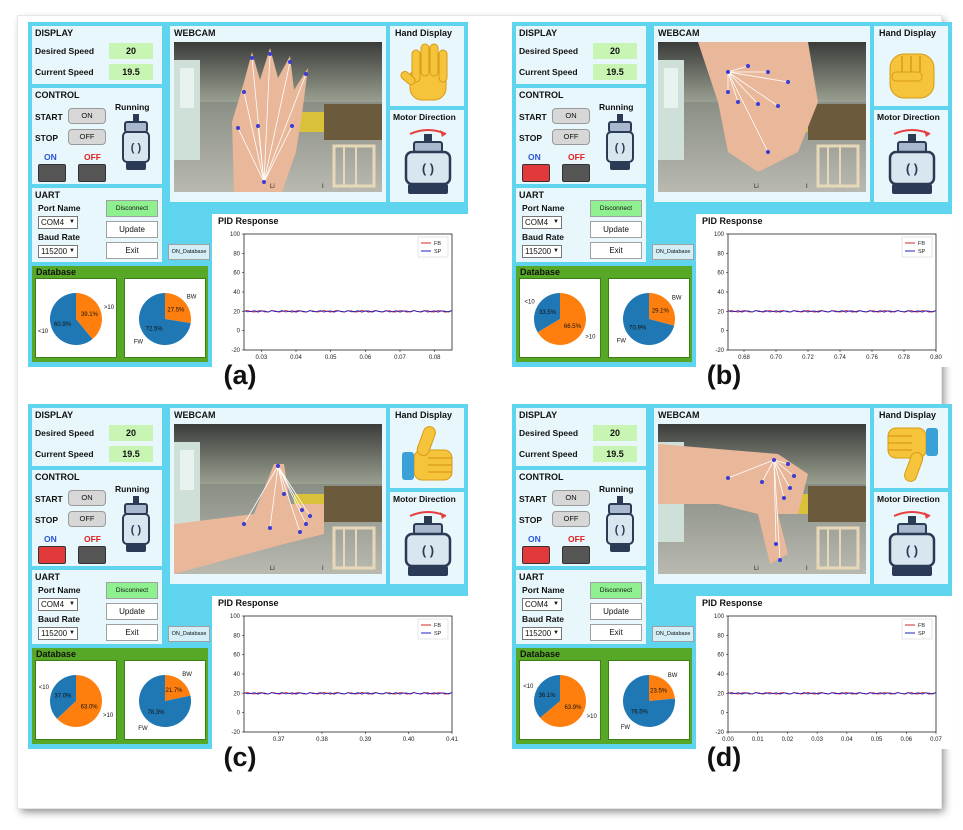  I want to click on pie-chart-direction: 29.1% BW 70.9% FW, so click(649, 318).